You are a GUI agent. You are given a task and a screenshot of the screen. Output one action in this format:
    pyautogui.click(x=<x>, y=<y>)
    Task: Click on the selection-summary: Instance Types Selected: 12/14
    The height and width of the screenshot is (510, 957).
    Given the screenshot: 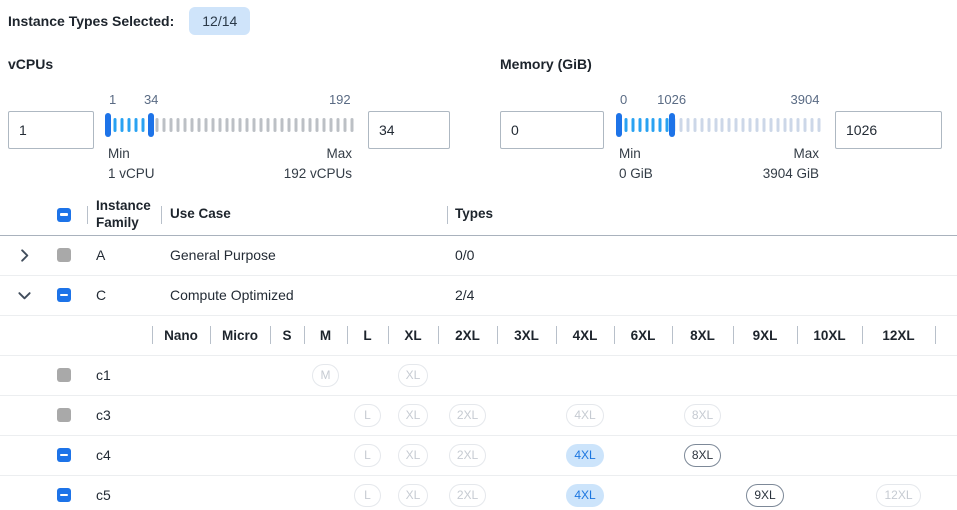 What is the action you would take?
    pyautogui.click(x=478, y=21)
    